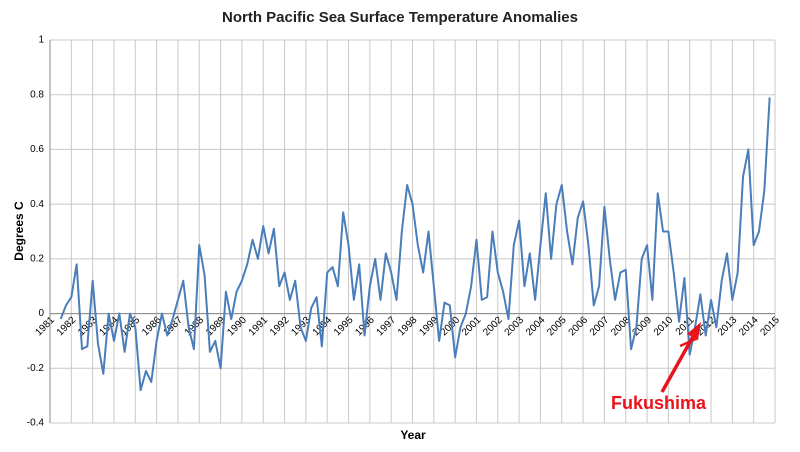 This screenshot has width=800, height=452. What do you see at coordinates (579, 326) in the screenshot?
I see `x-tick-label: 2006` at bounding box center [579, 326].